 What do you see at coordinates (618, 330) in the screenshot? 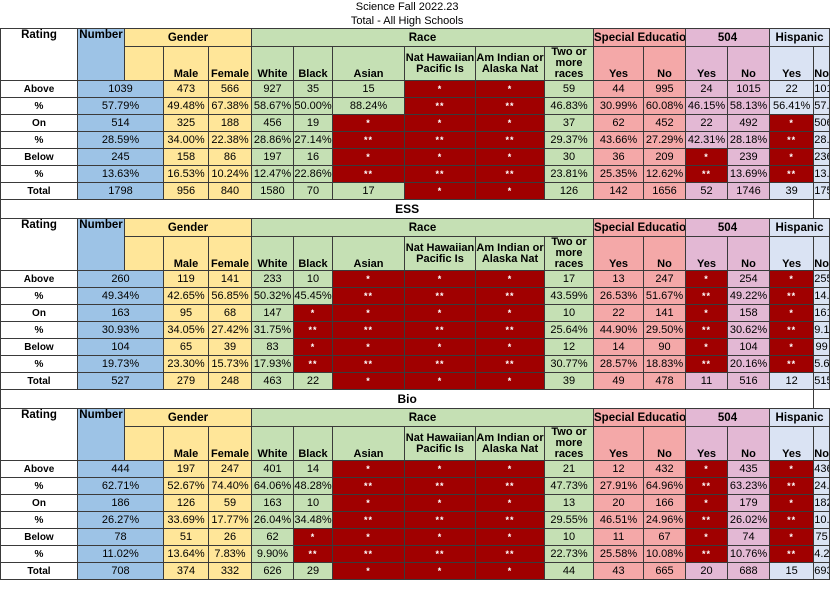
I see `sped-yes-cell: 44.90%` at bounding box center [618, 330].